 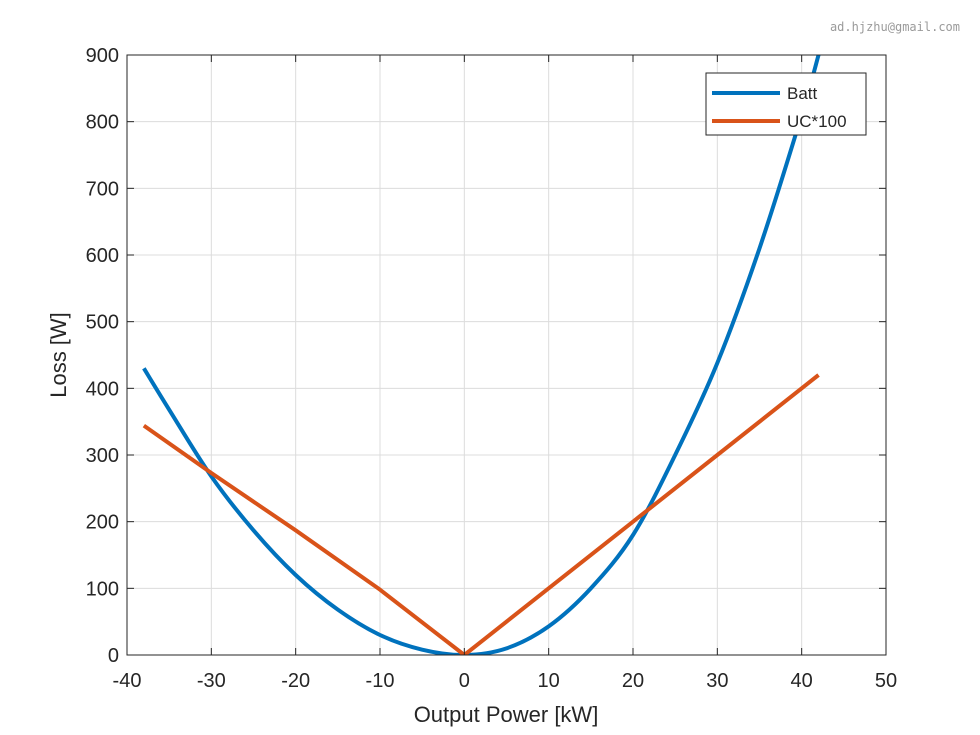 I want to click on y-tick-label: 500, so click(x=102, y=323).